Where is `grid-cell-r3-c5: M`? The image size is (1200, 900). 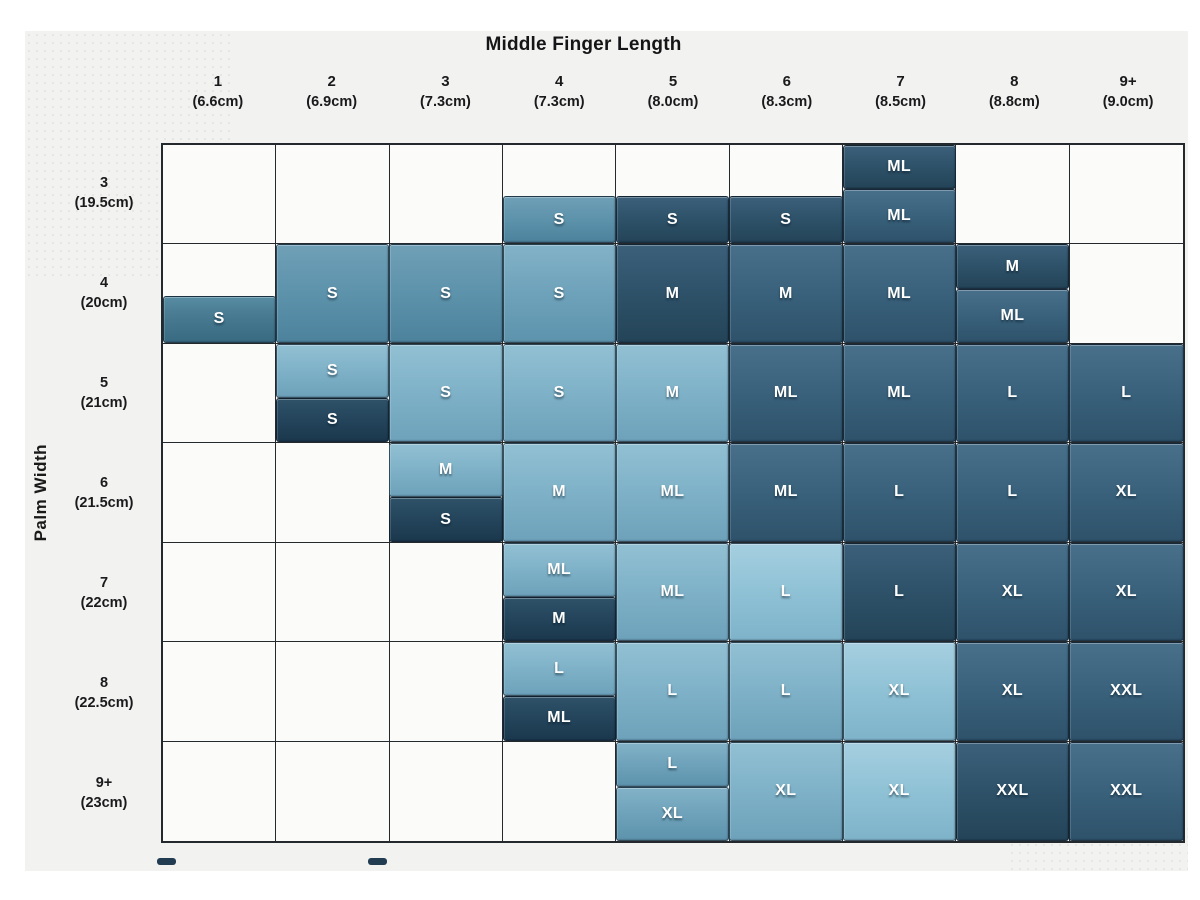
grid-cell-r3-c5: M is located at coordinates (672, 393).